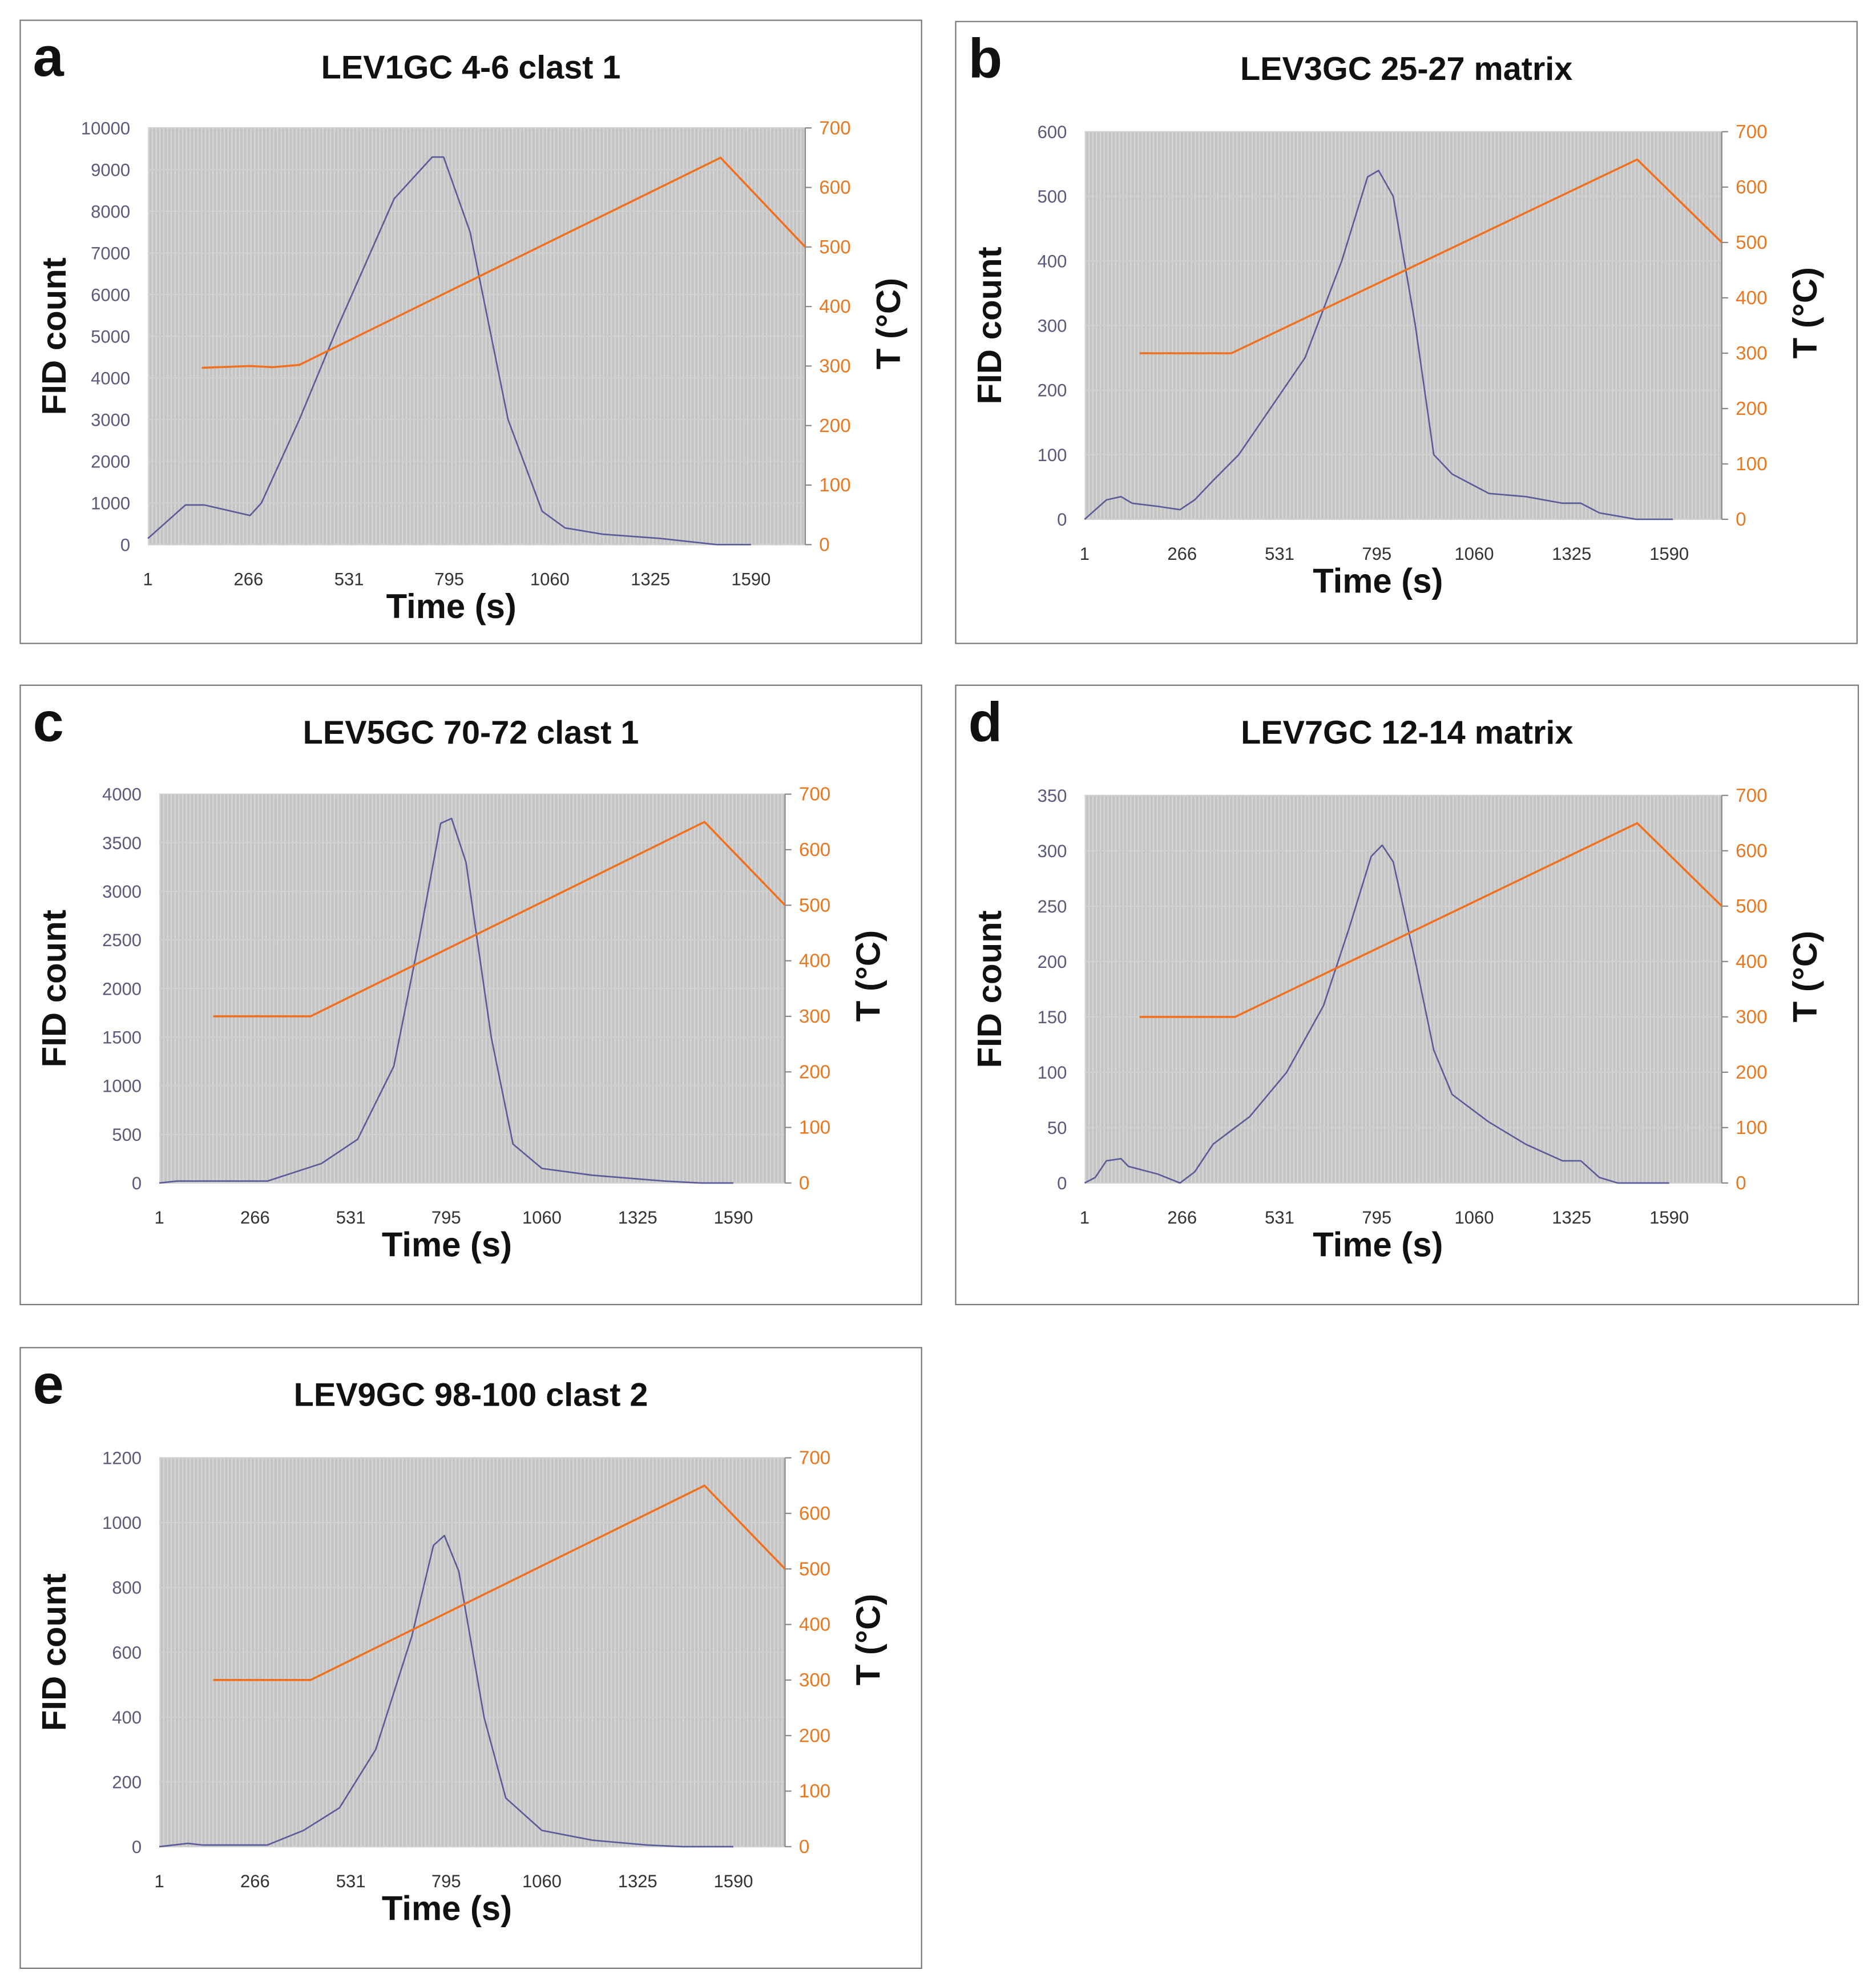  What do you see at coordinates (110, 336) in the screenshot?
I see `y-tick-label: 5000` at bounding box center [110, 336].